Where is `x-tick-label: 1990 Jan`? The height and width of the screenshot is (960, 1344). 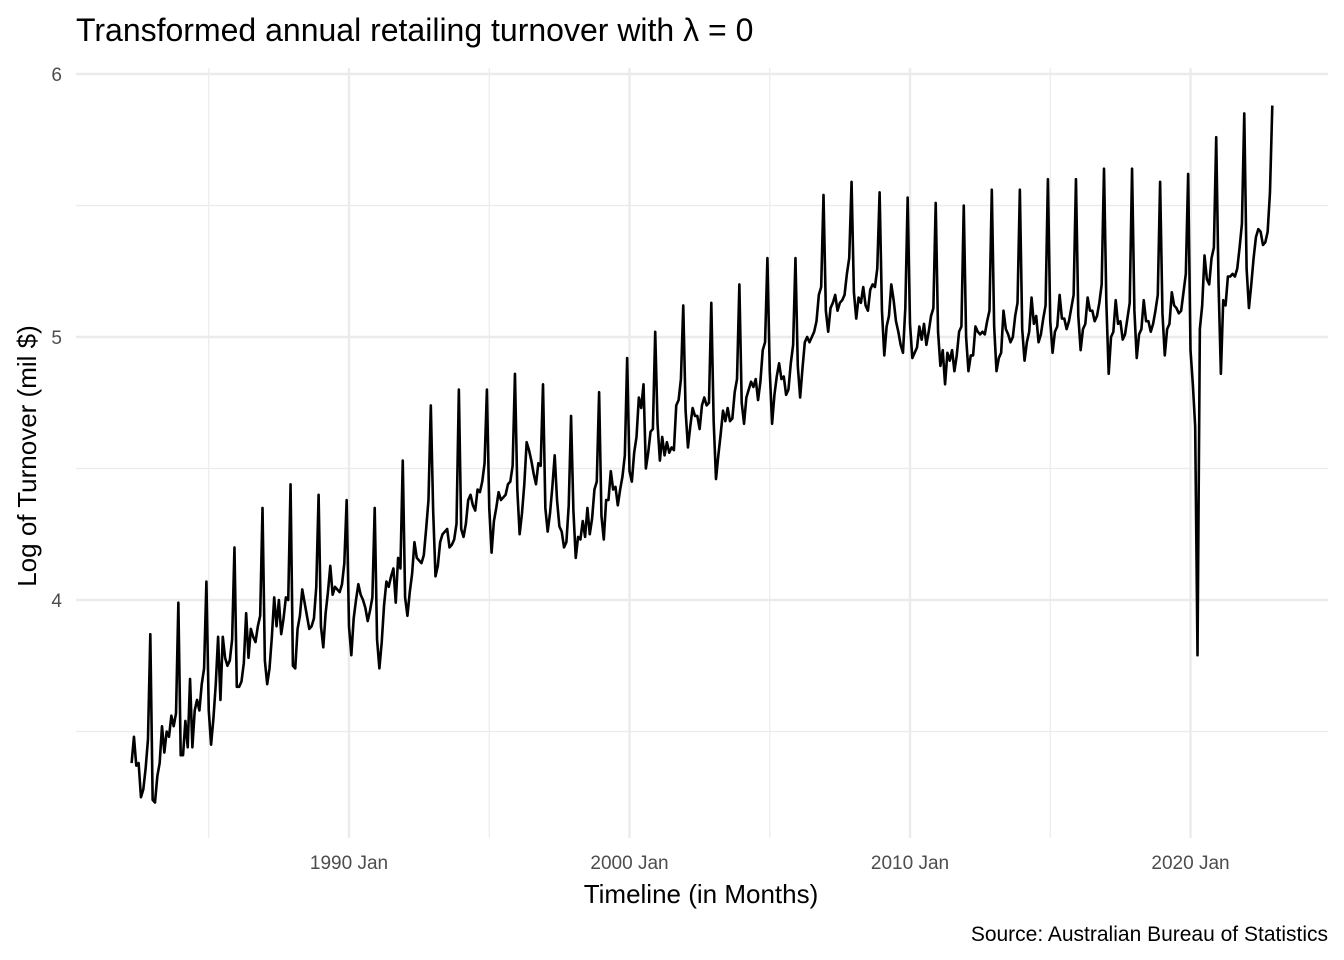
x-tick-label: 1990 Jan is located at coordinates (349, 863).